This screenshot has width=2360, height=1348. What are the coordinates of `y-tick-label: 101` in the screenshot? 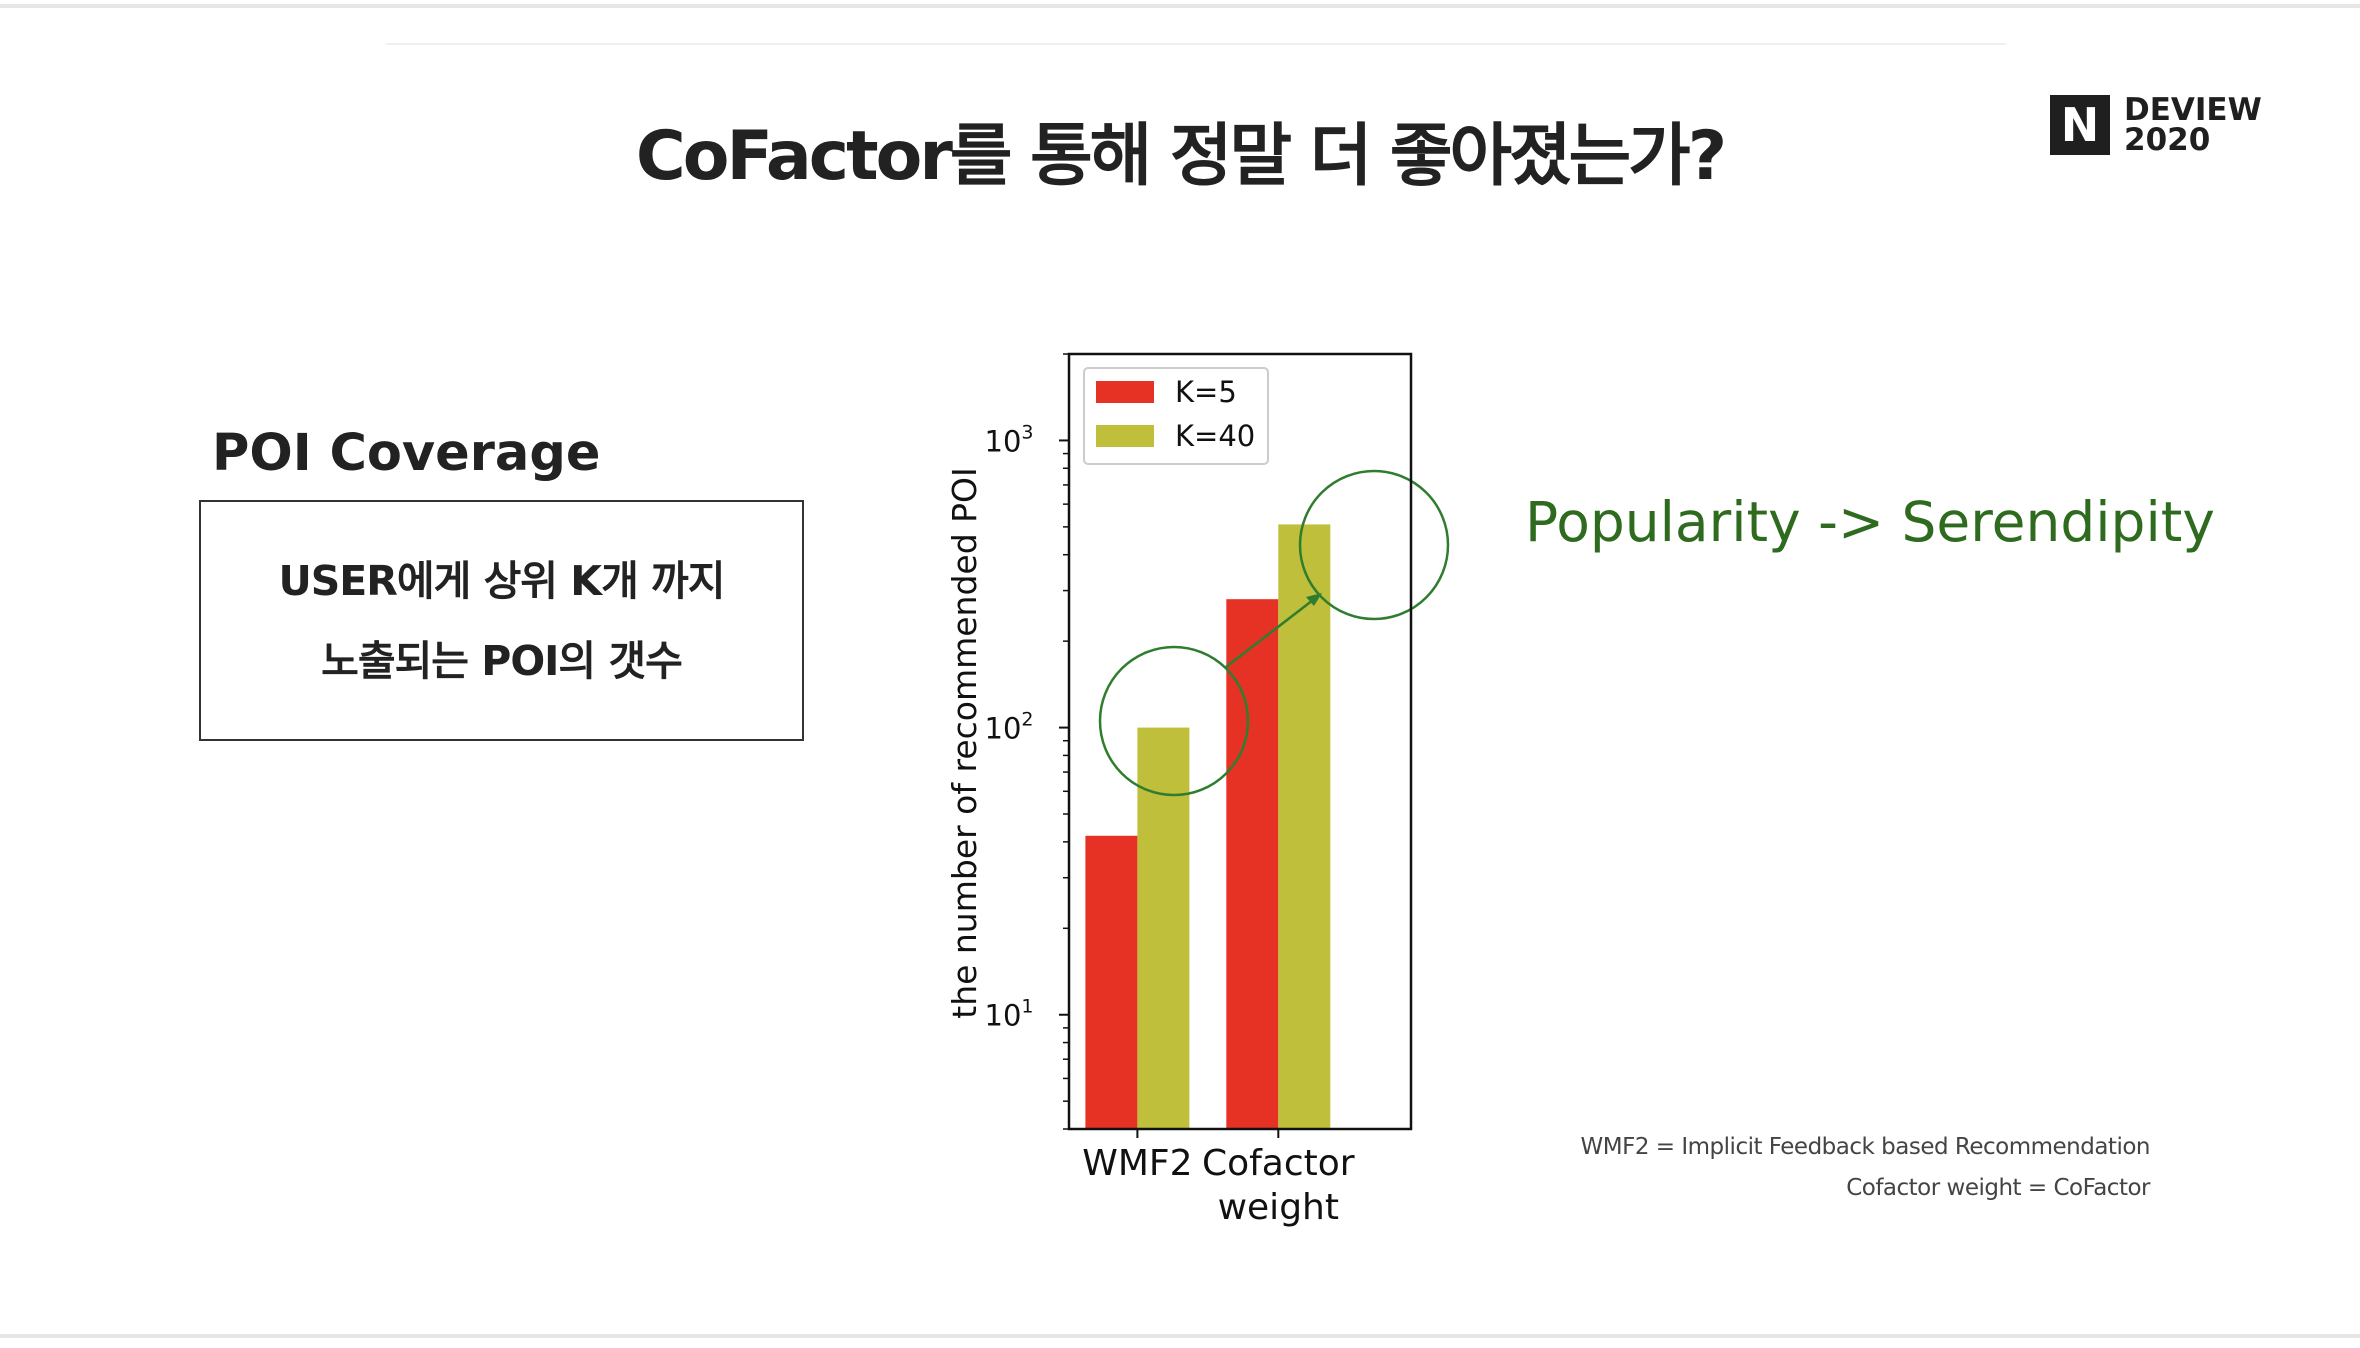 It's located at (1009, 1014).